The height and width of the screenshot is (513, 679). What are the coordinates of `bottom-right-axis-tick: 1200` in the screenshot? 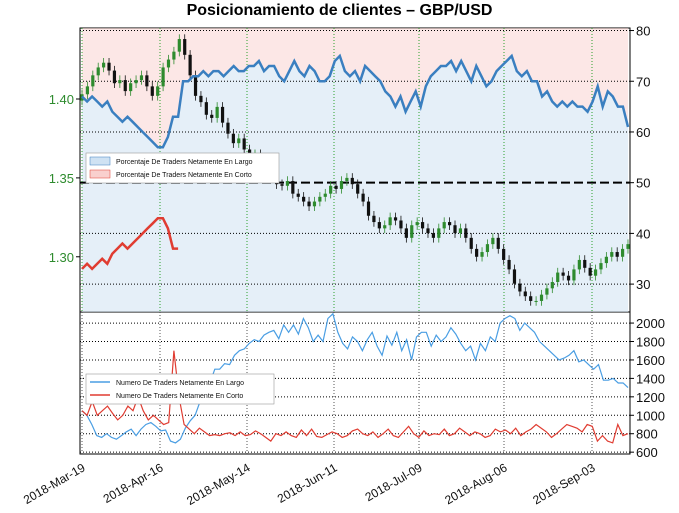 It's located at (650, 397).